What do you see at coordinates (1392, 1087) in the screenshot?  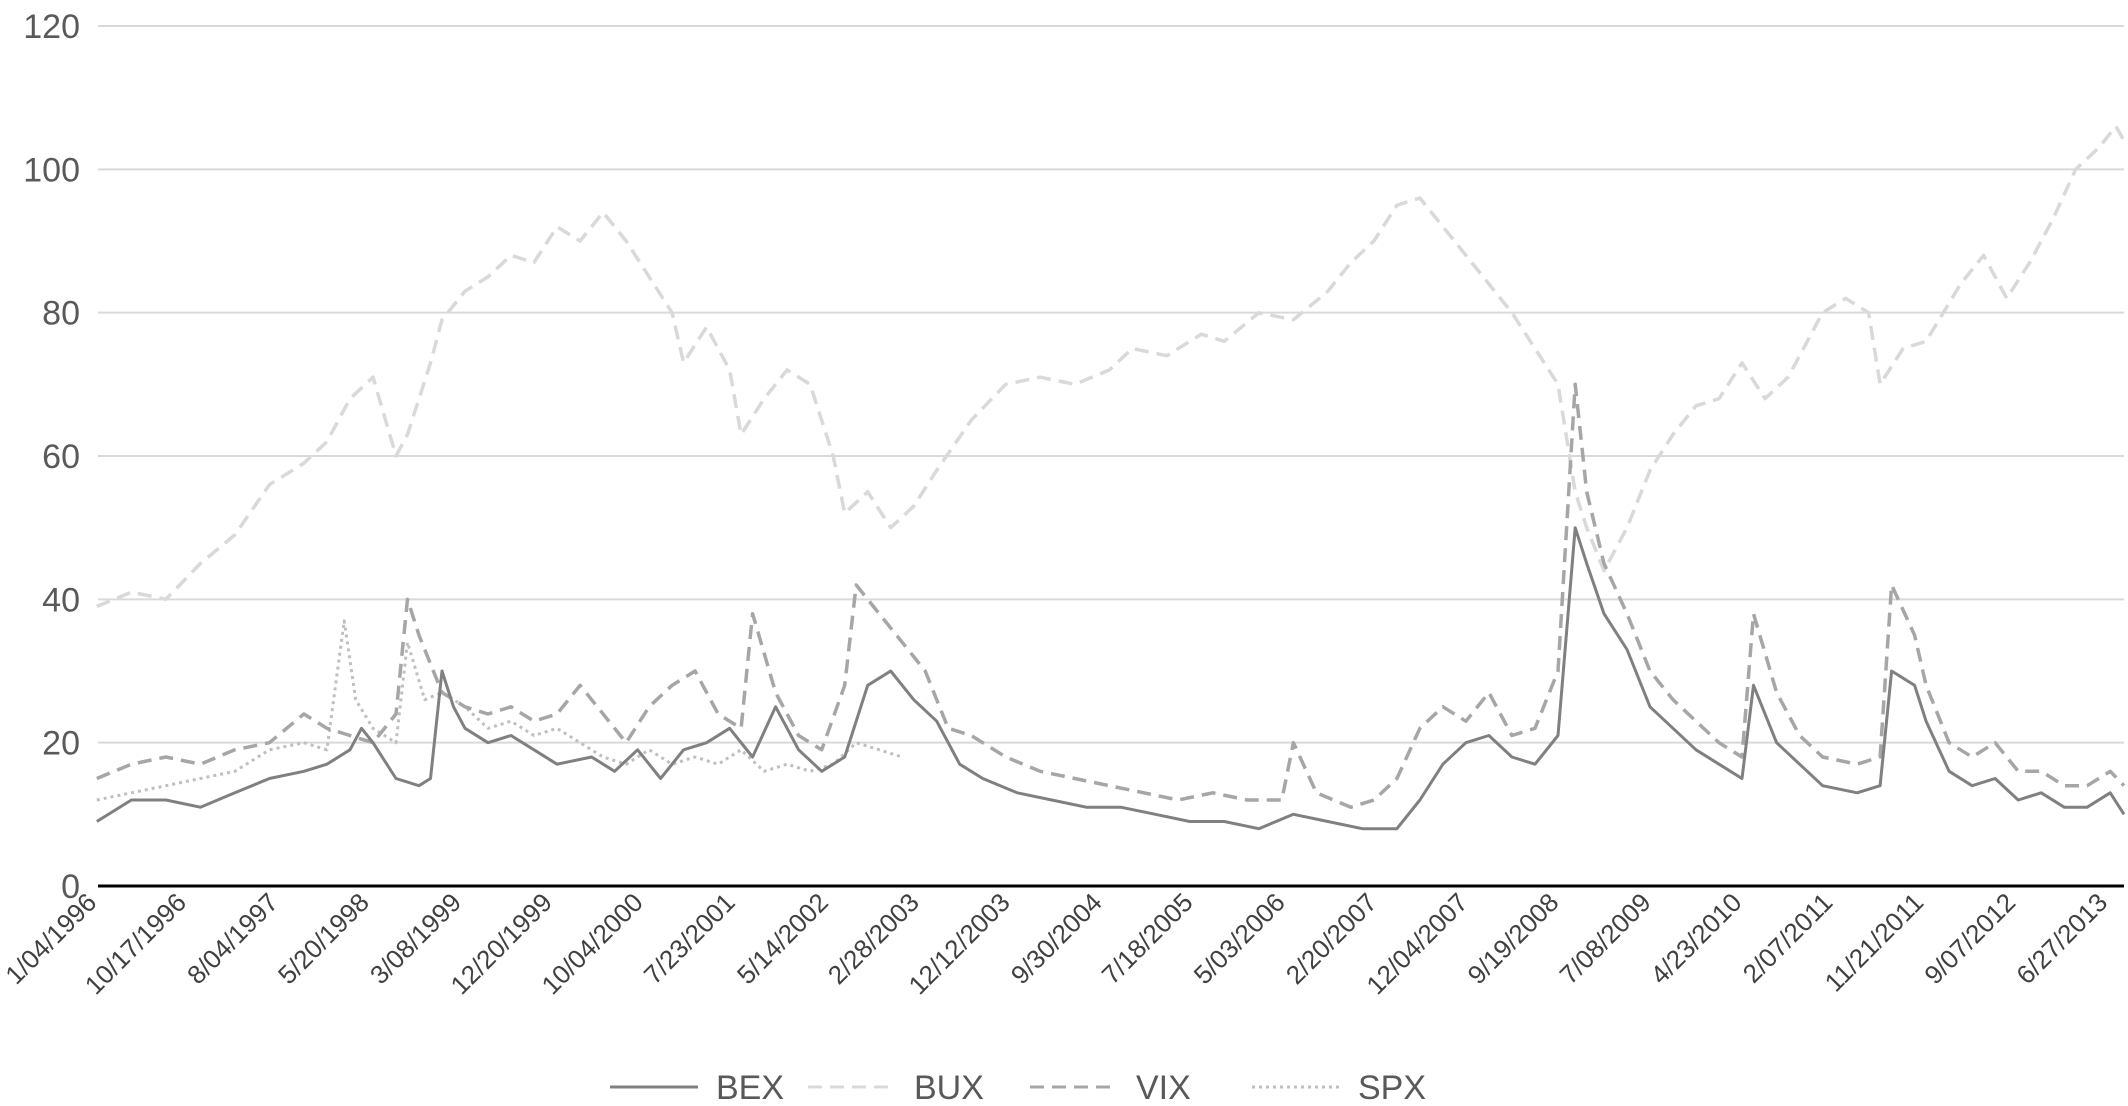 I see `legend-label-spx: SPX` at bounding box center [1392, 1087].